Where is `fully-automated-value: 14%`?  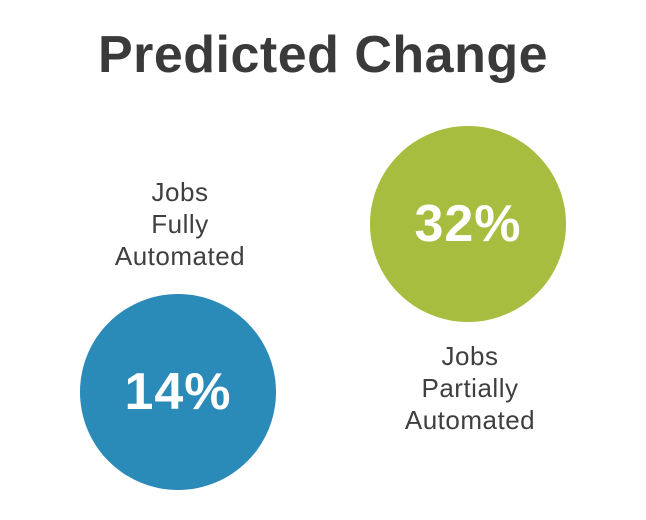 fully-automated-value: 14% is located at coordinates (178, 392).